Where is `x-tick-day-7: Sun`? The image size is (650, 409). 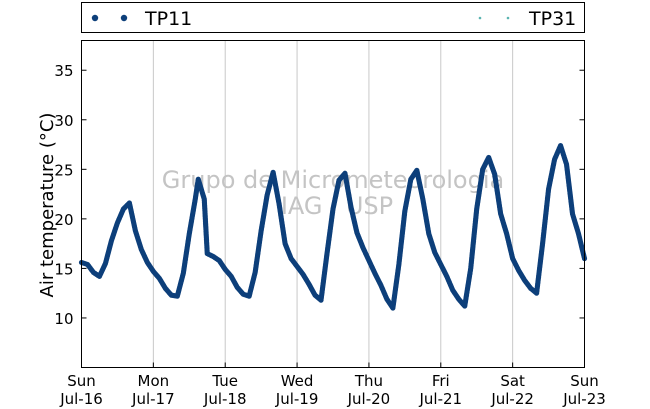 x-tick-day-7: Sun is located at coordinates (584, 381).